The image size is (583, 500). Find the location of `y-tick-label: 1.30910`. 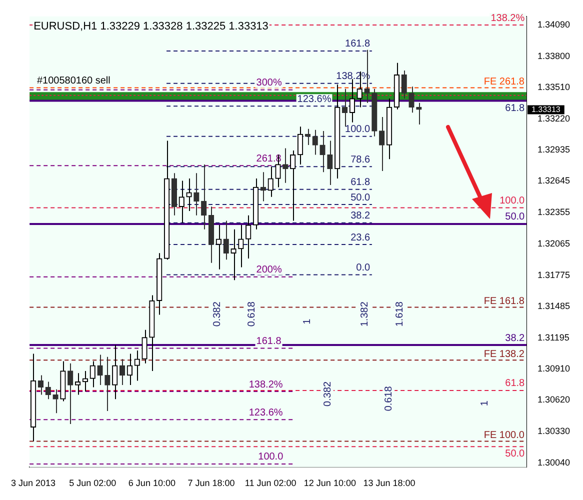

y-tick-label: 1.30910 is located at coordinates (553, 368).